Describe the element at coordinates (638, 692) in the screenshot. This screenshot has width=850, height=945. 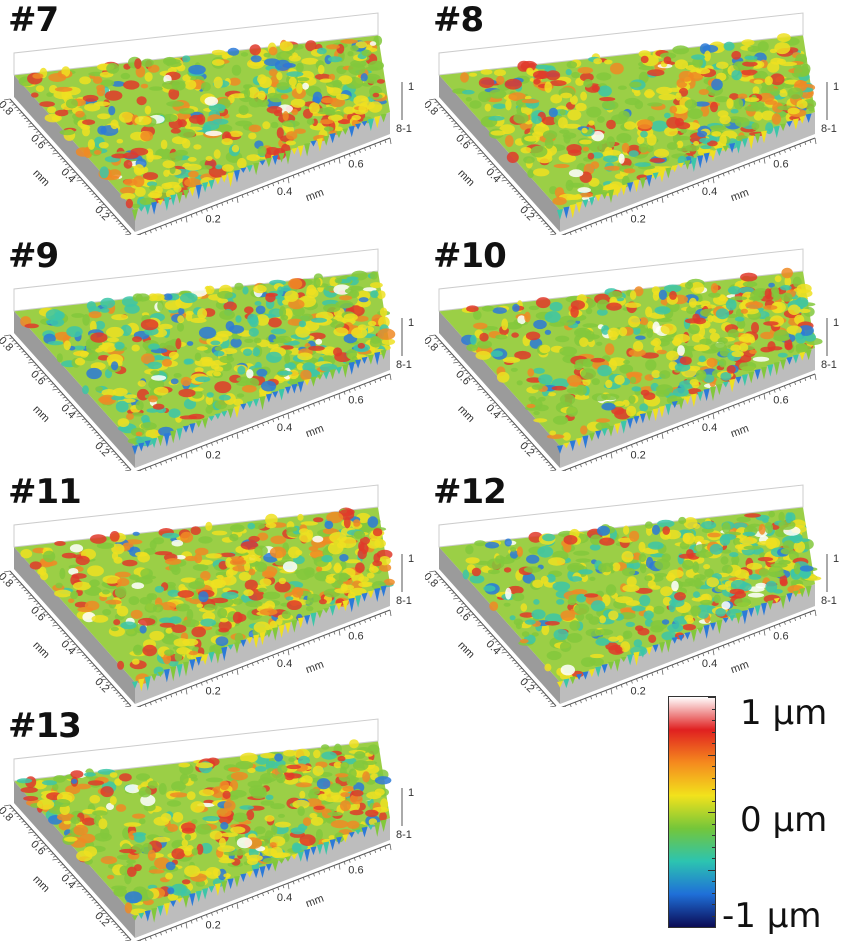
I see `x-tick-label-02: 0.2` at that location.